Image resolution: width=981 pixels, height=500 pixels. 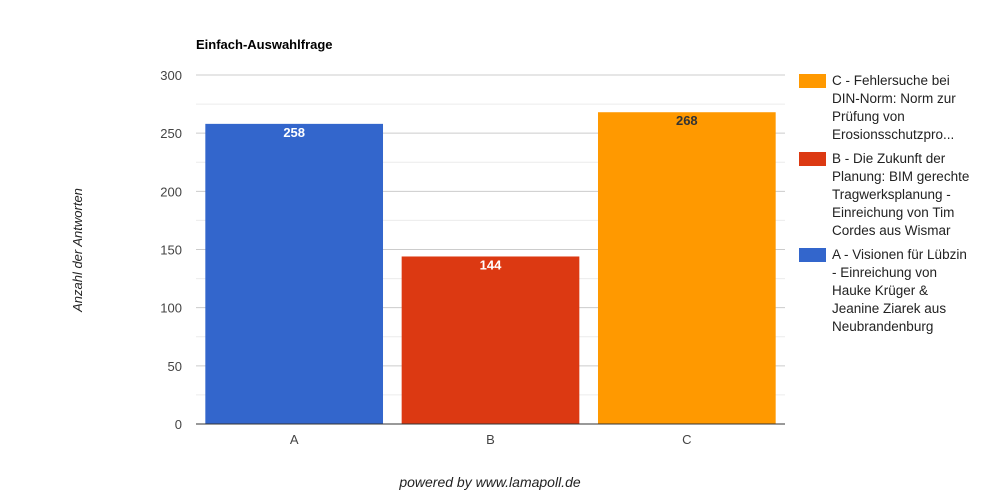 I want to click on y-tick-label: 150, so click(x=171, y=250).